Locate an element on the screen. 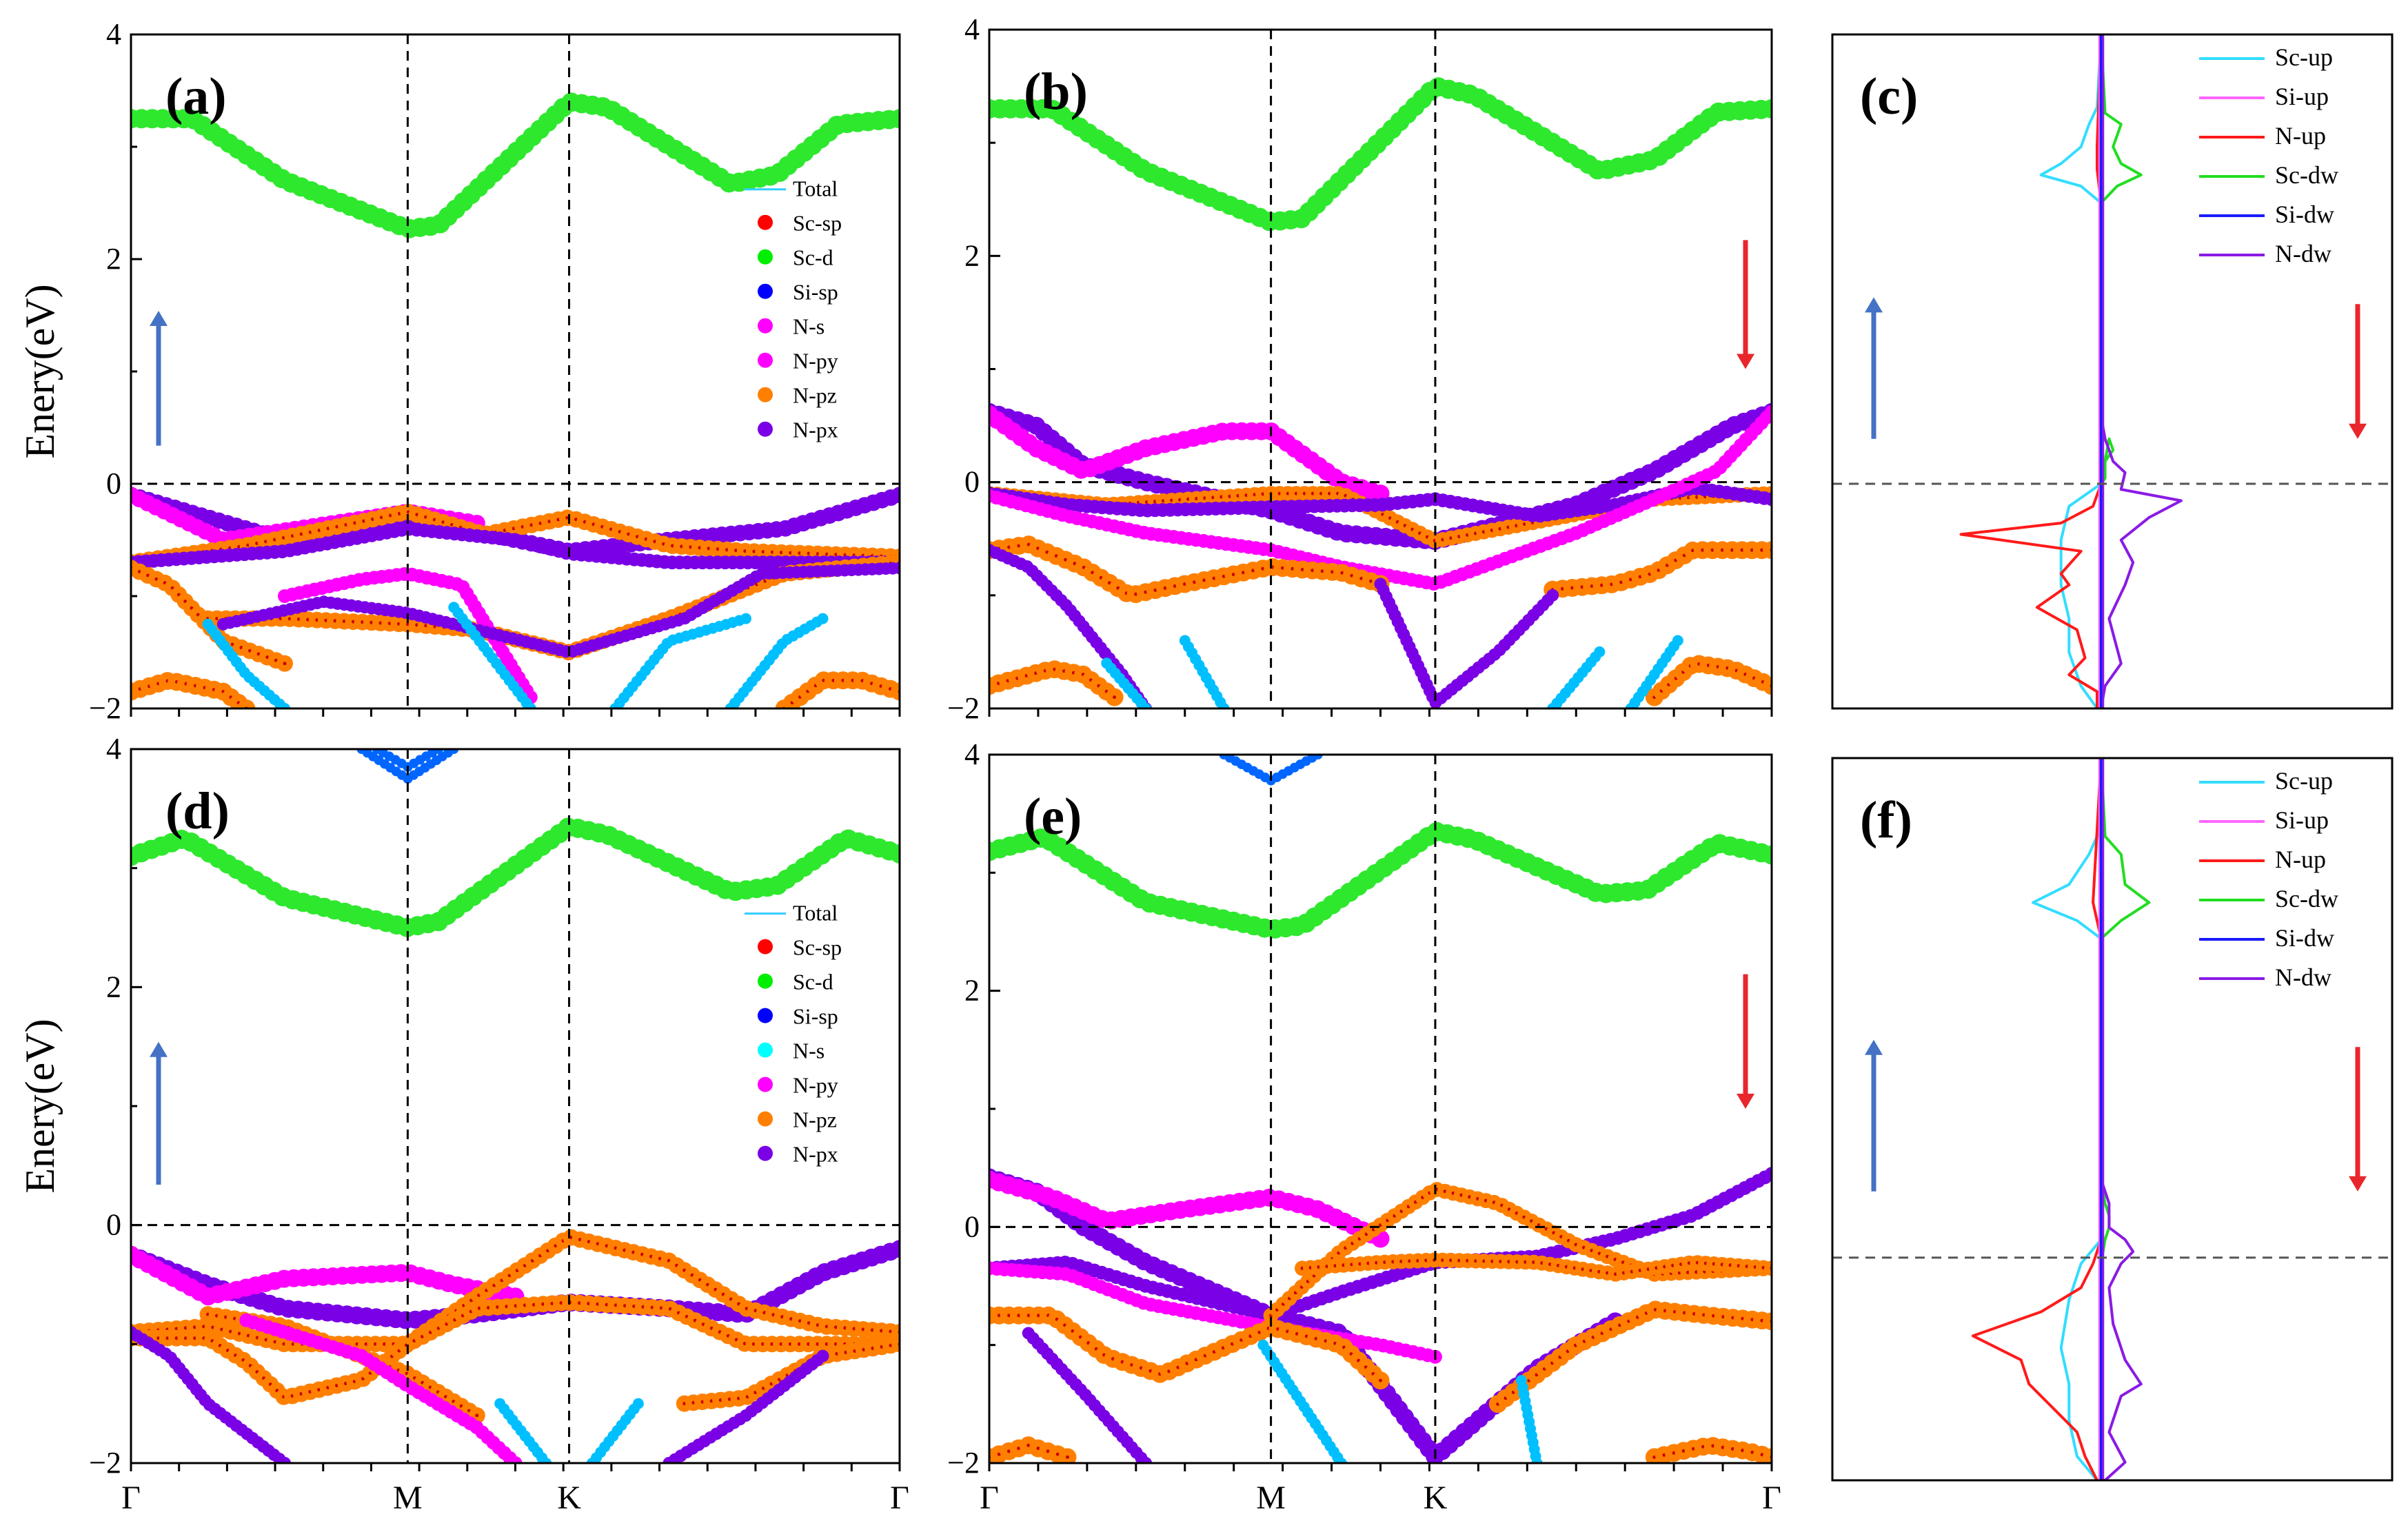 The width and height of the screenshot is (2408, 1532). spin-down-arrowhead is located at coordinates (2358, 1184).